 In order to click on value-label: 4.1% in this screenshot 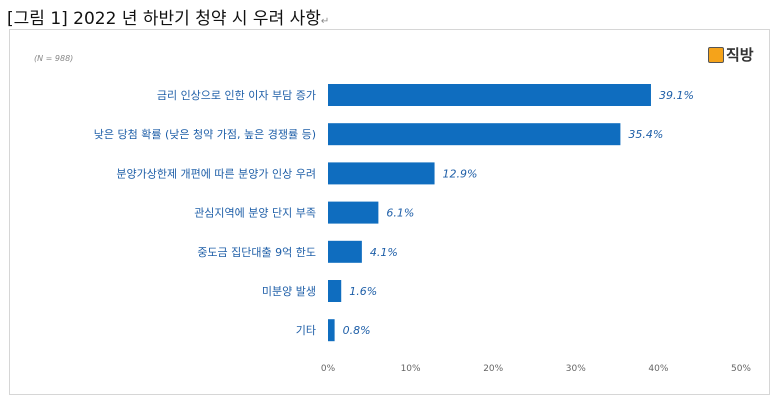, I will do `click(384, 252)`.